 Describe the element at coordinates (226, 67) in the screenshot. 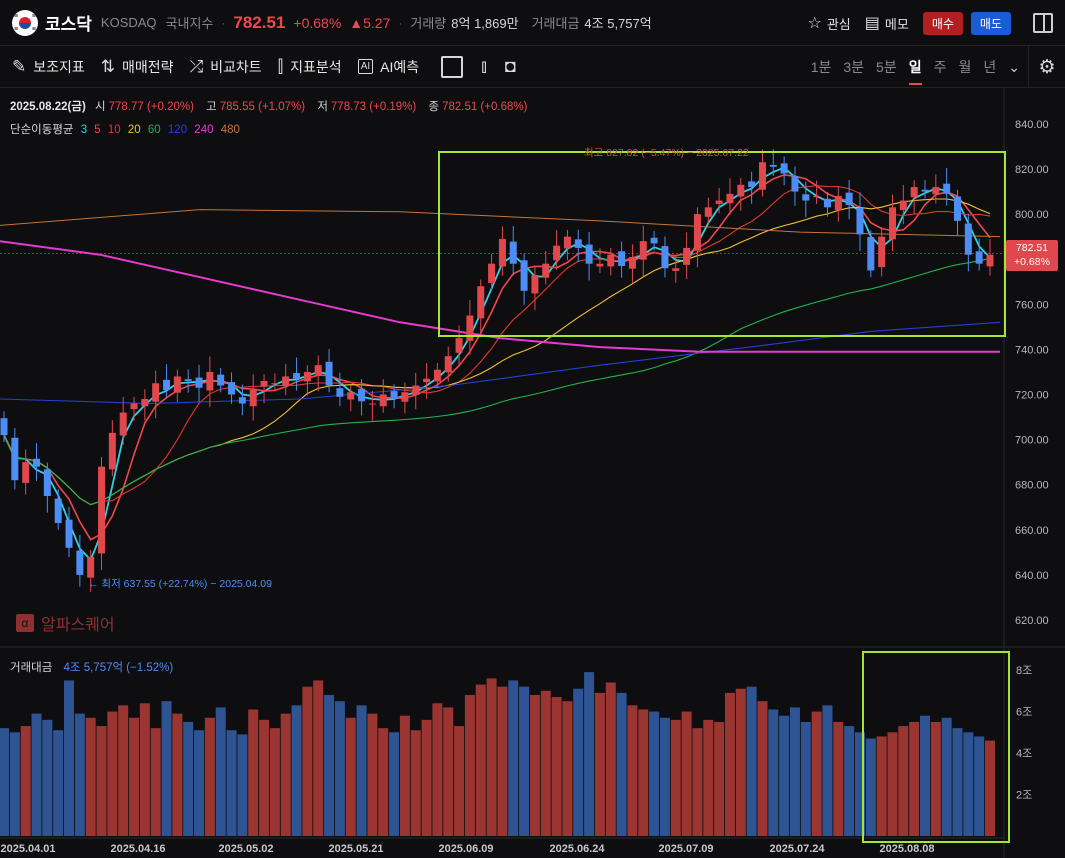

I see `compare-button: ⤮ 비교차트` at that location.